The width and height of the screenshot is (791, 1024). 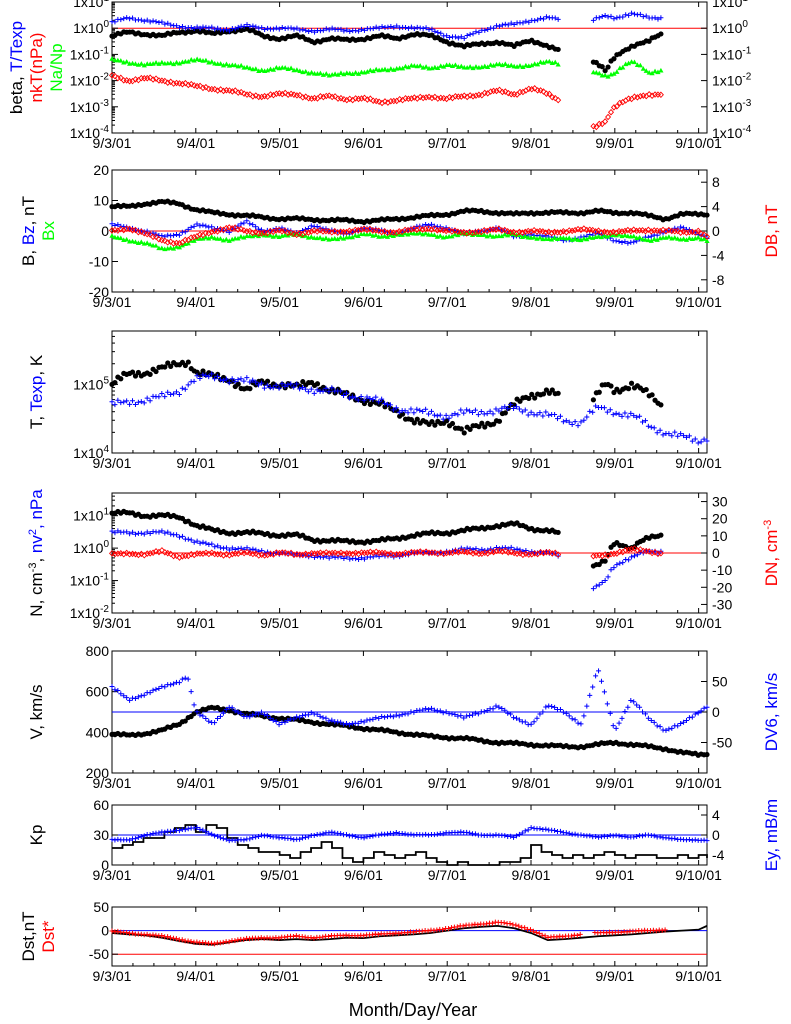 I want to click on magnetic_field-y-axis-title-1-part-1: Bz, so click(x=28, y=235).